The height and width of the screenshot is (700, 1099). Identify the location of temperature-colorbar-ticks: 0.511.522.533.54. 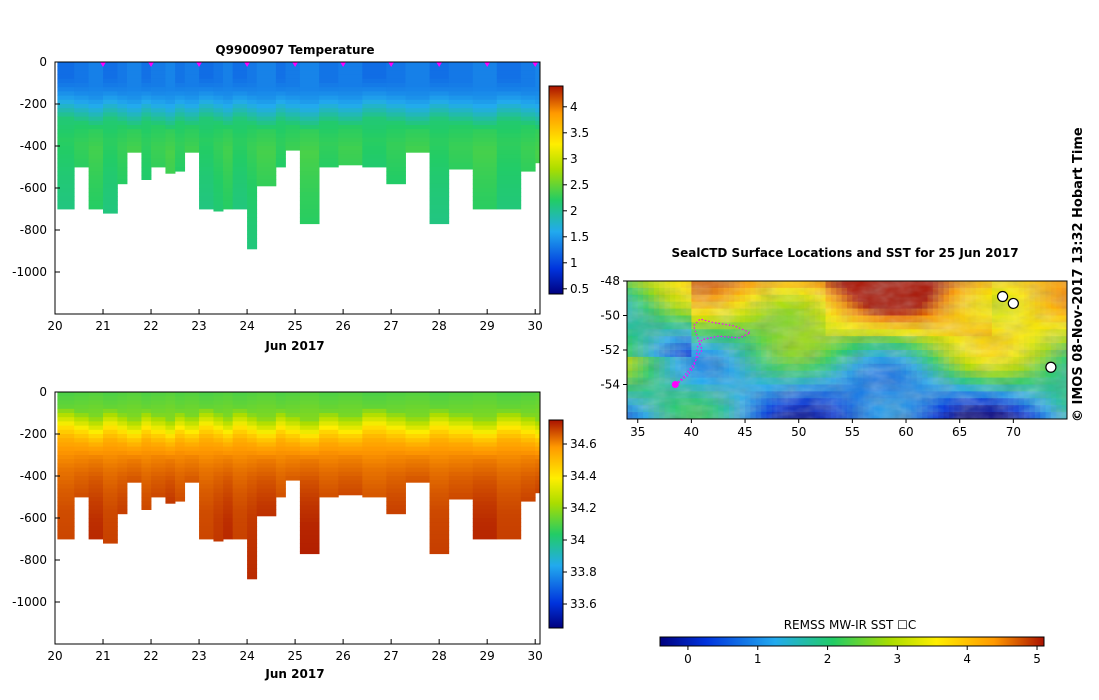
(576, 198).